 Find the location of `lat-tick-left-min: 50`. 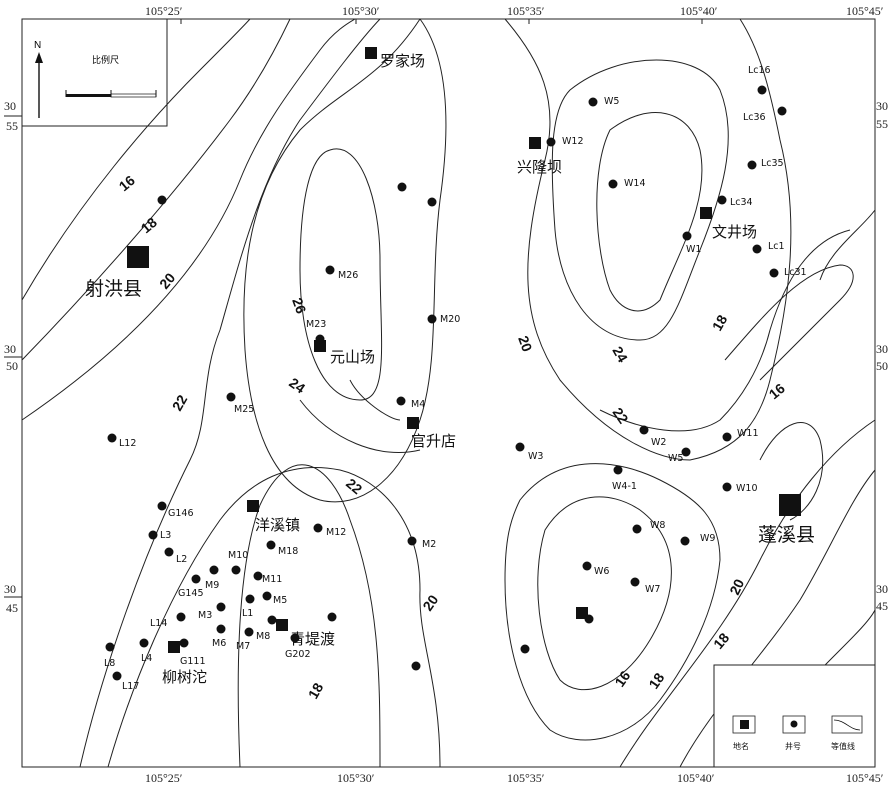

lat-tick-left-min: 50 is located at coordinates (12, 366).